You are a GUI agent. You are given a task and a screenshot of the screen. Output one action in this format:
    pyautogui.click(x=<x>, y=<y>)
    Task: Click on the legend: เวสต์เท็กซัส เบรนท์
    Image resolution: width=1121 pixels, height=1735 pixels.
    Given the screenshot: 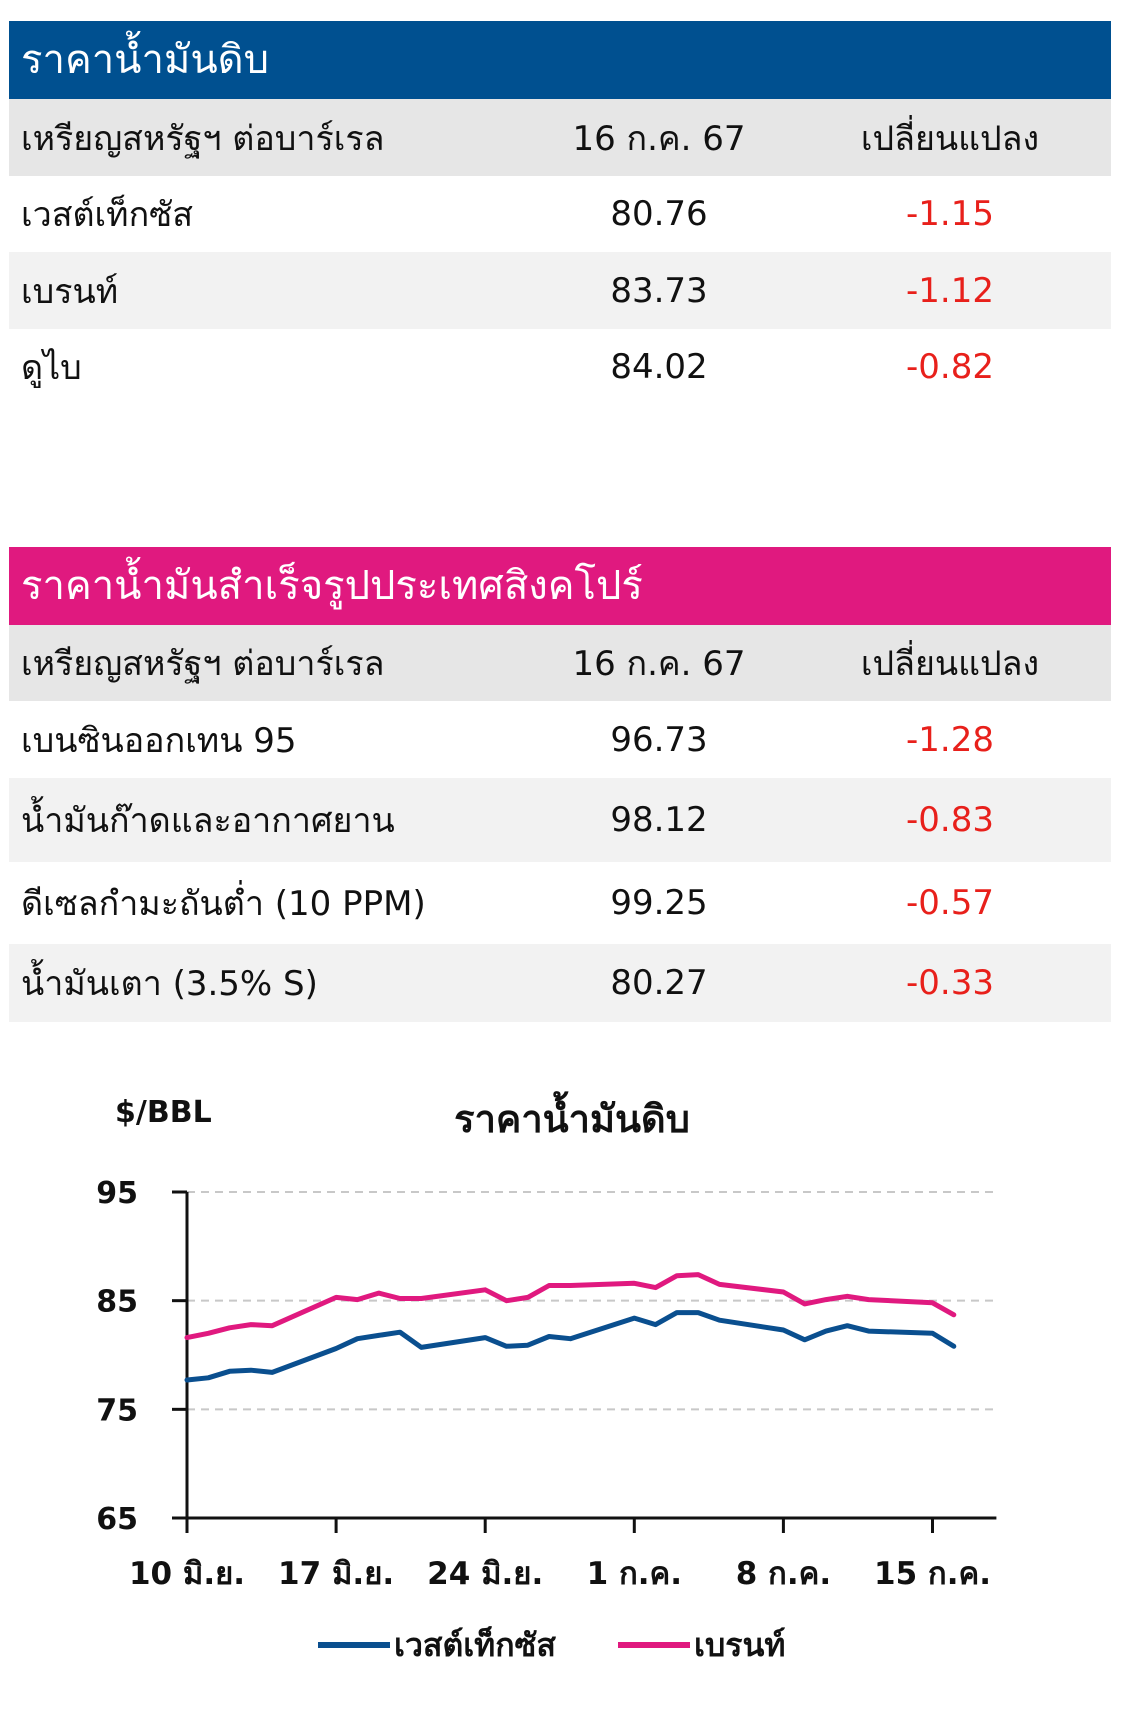 What is the action you would take?
    pyautogui.click(x=551, y=1644)
    